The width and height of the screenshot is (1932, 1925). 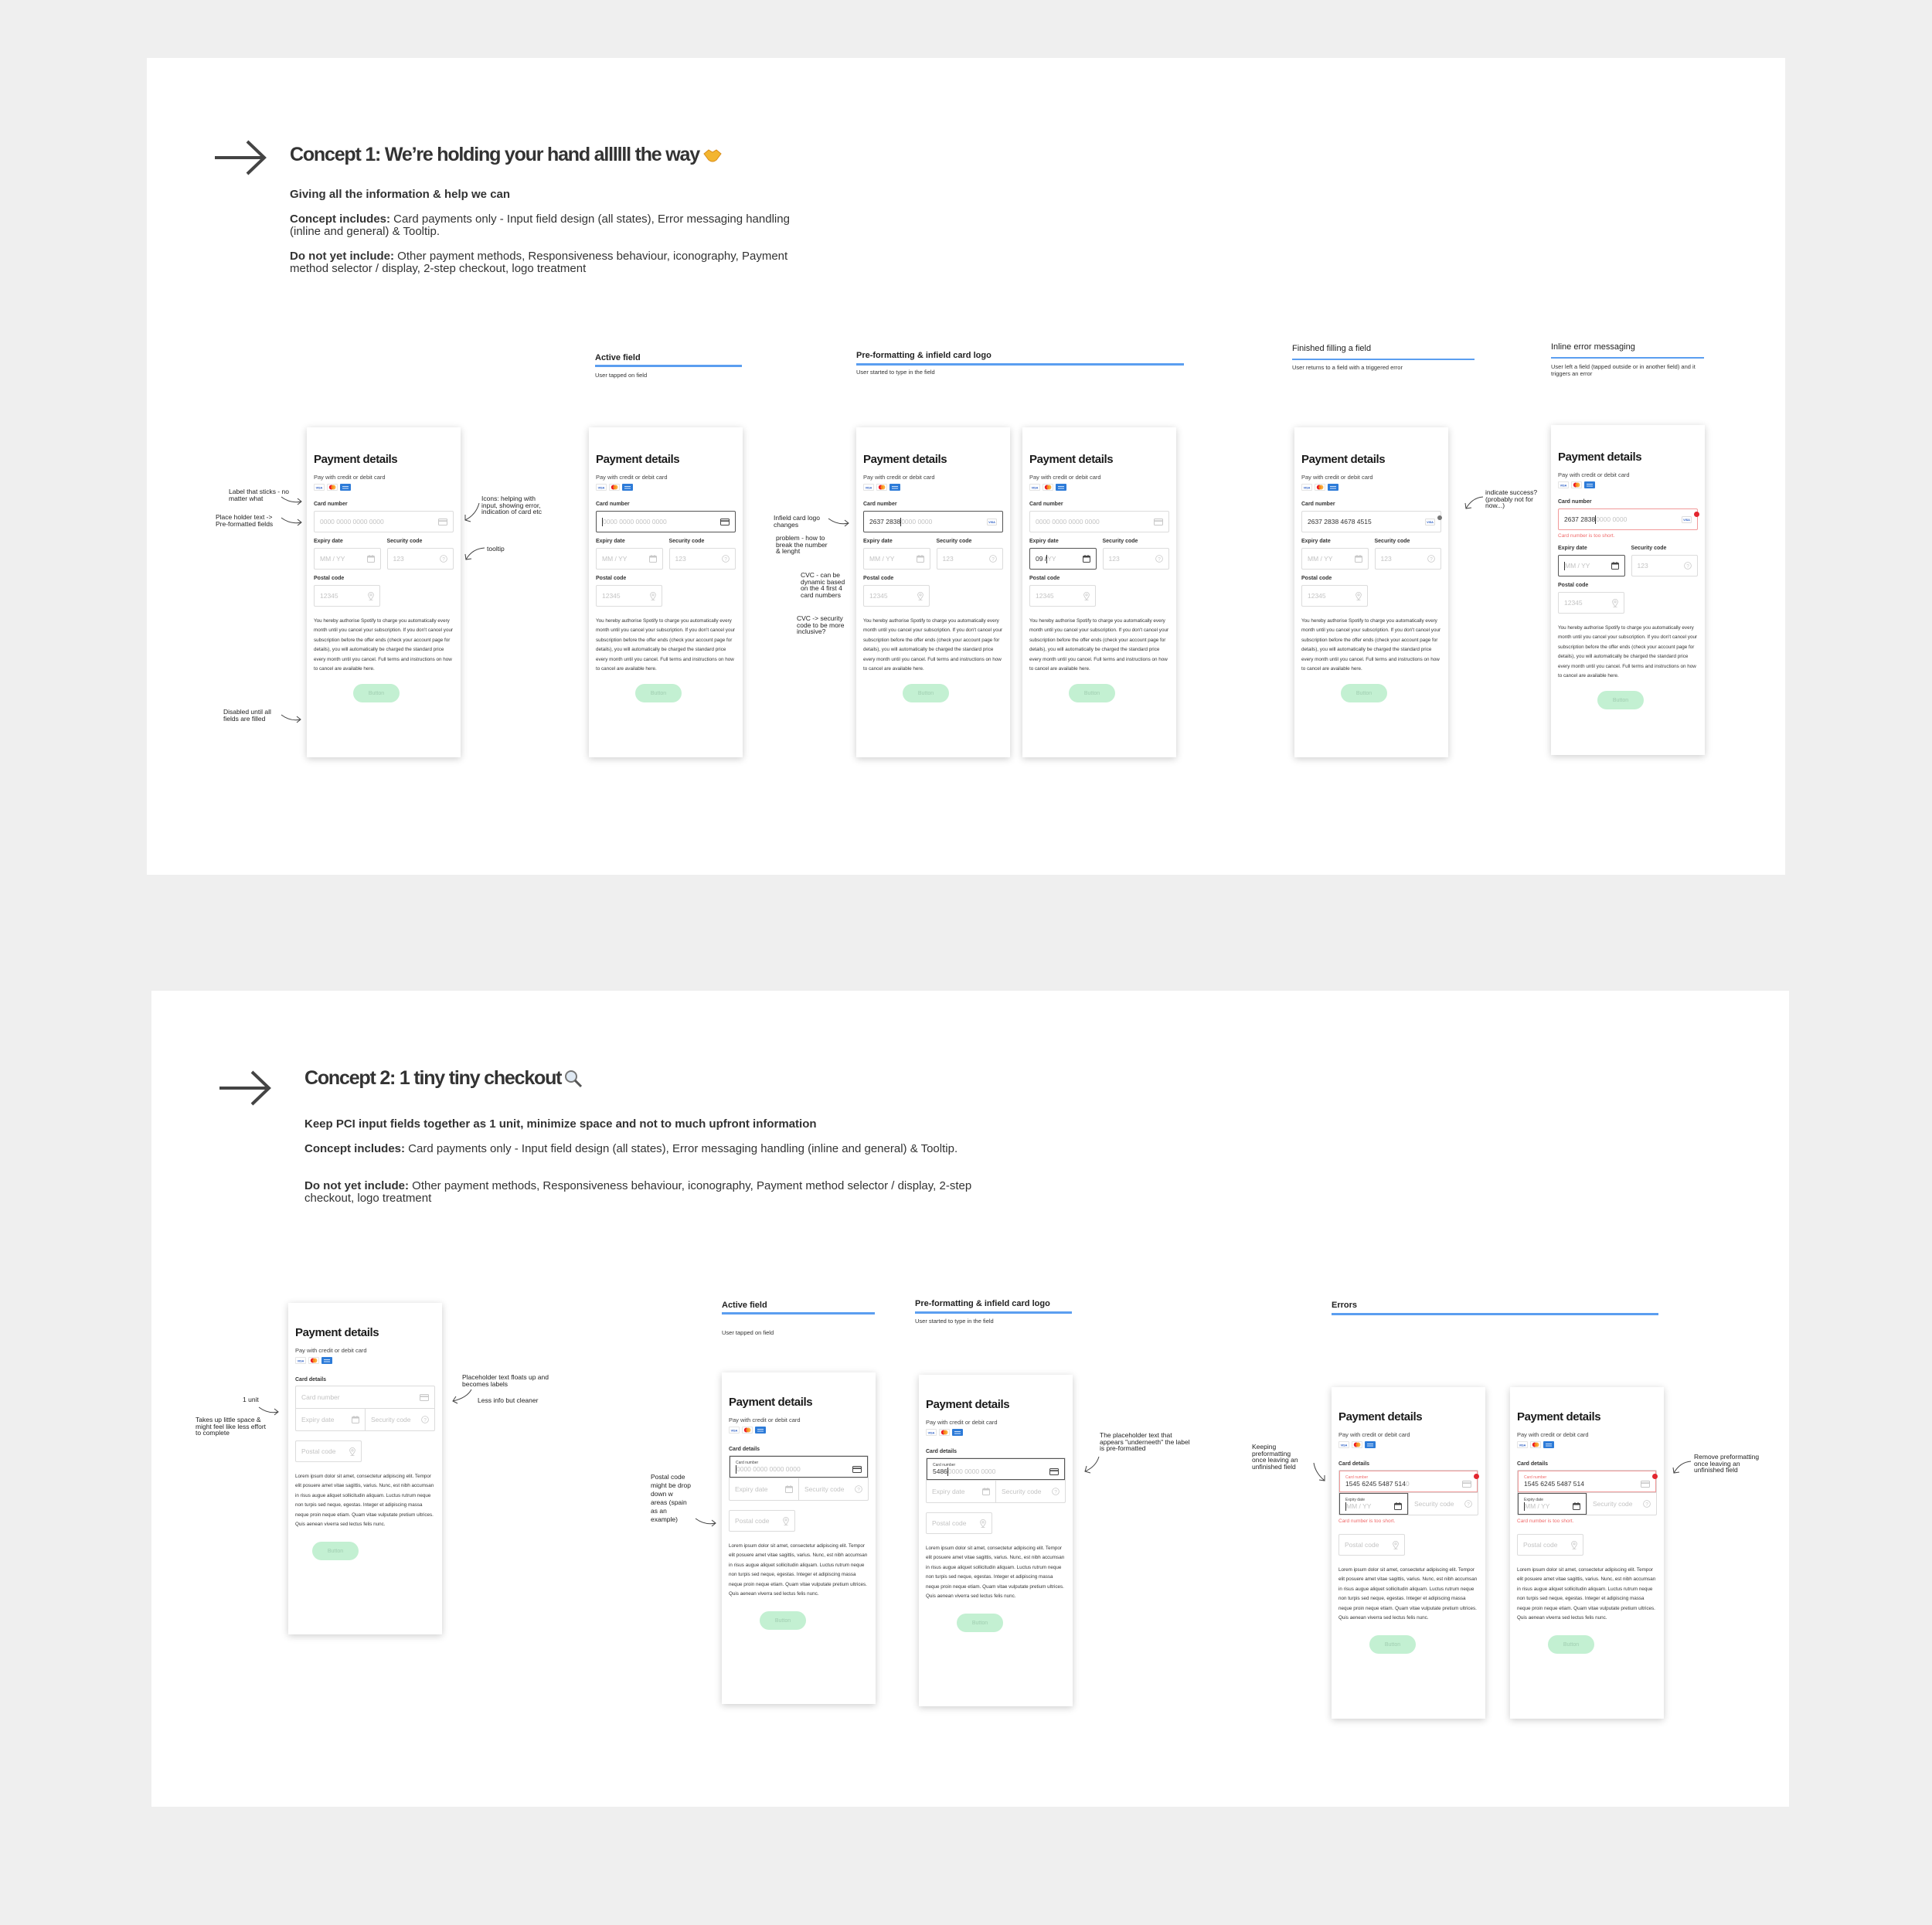 I want to click on calendar-icon, so click(x=1086, y=559).